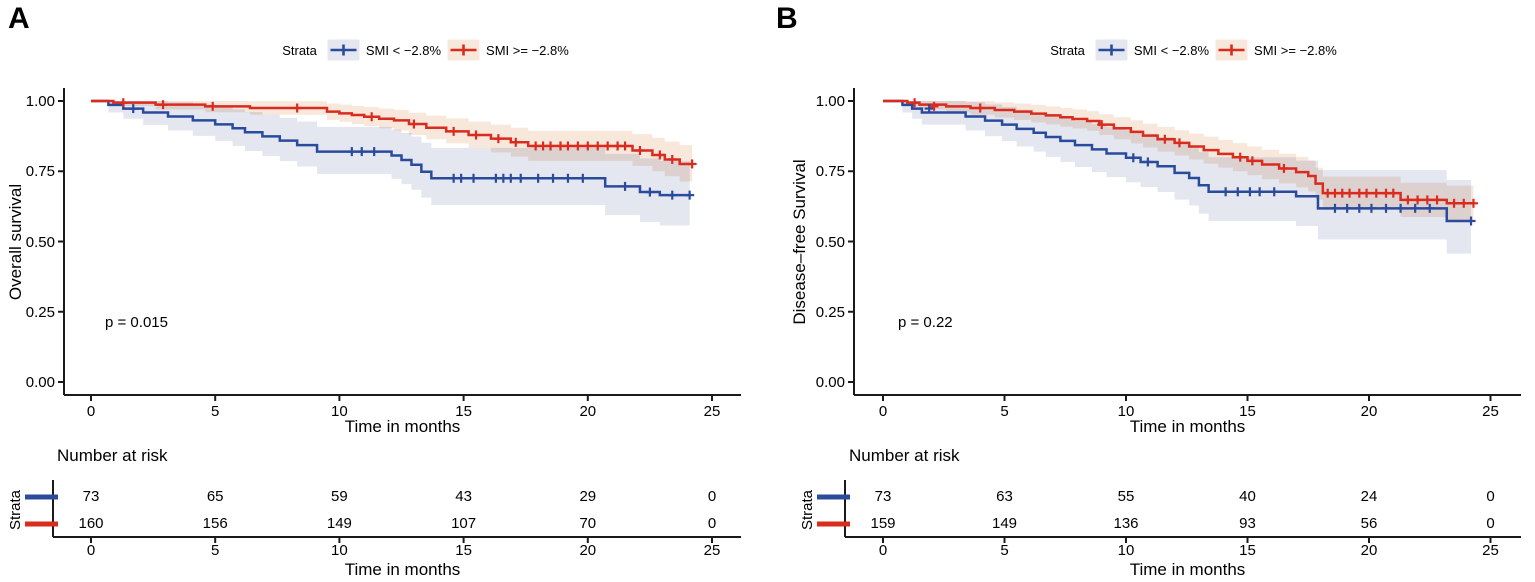  What do you see at coordinates (136, 322) in the screenshot?
I see `p-value: p = 0.015` at bounding box center [136, 322].